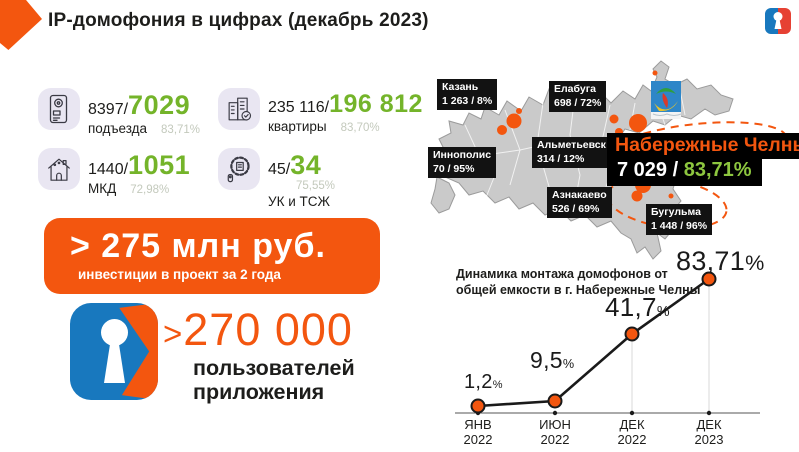 This screenshot has height=452, width=799. I want to click on city-name: Иннополис, so click(462, 155).